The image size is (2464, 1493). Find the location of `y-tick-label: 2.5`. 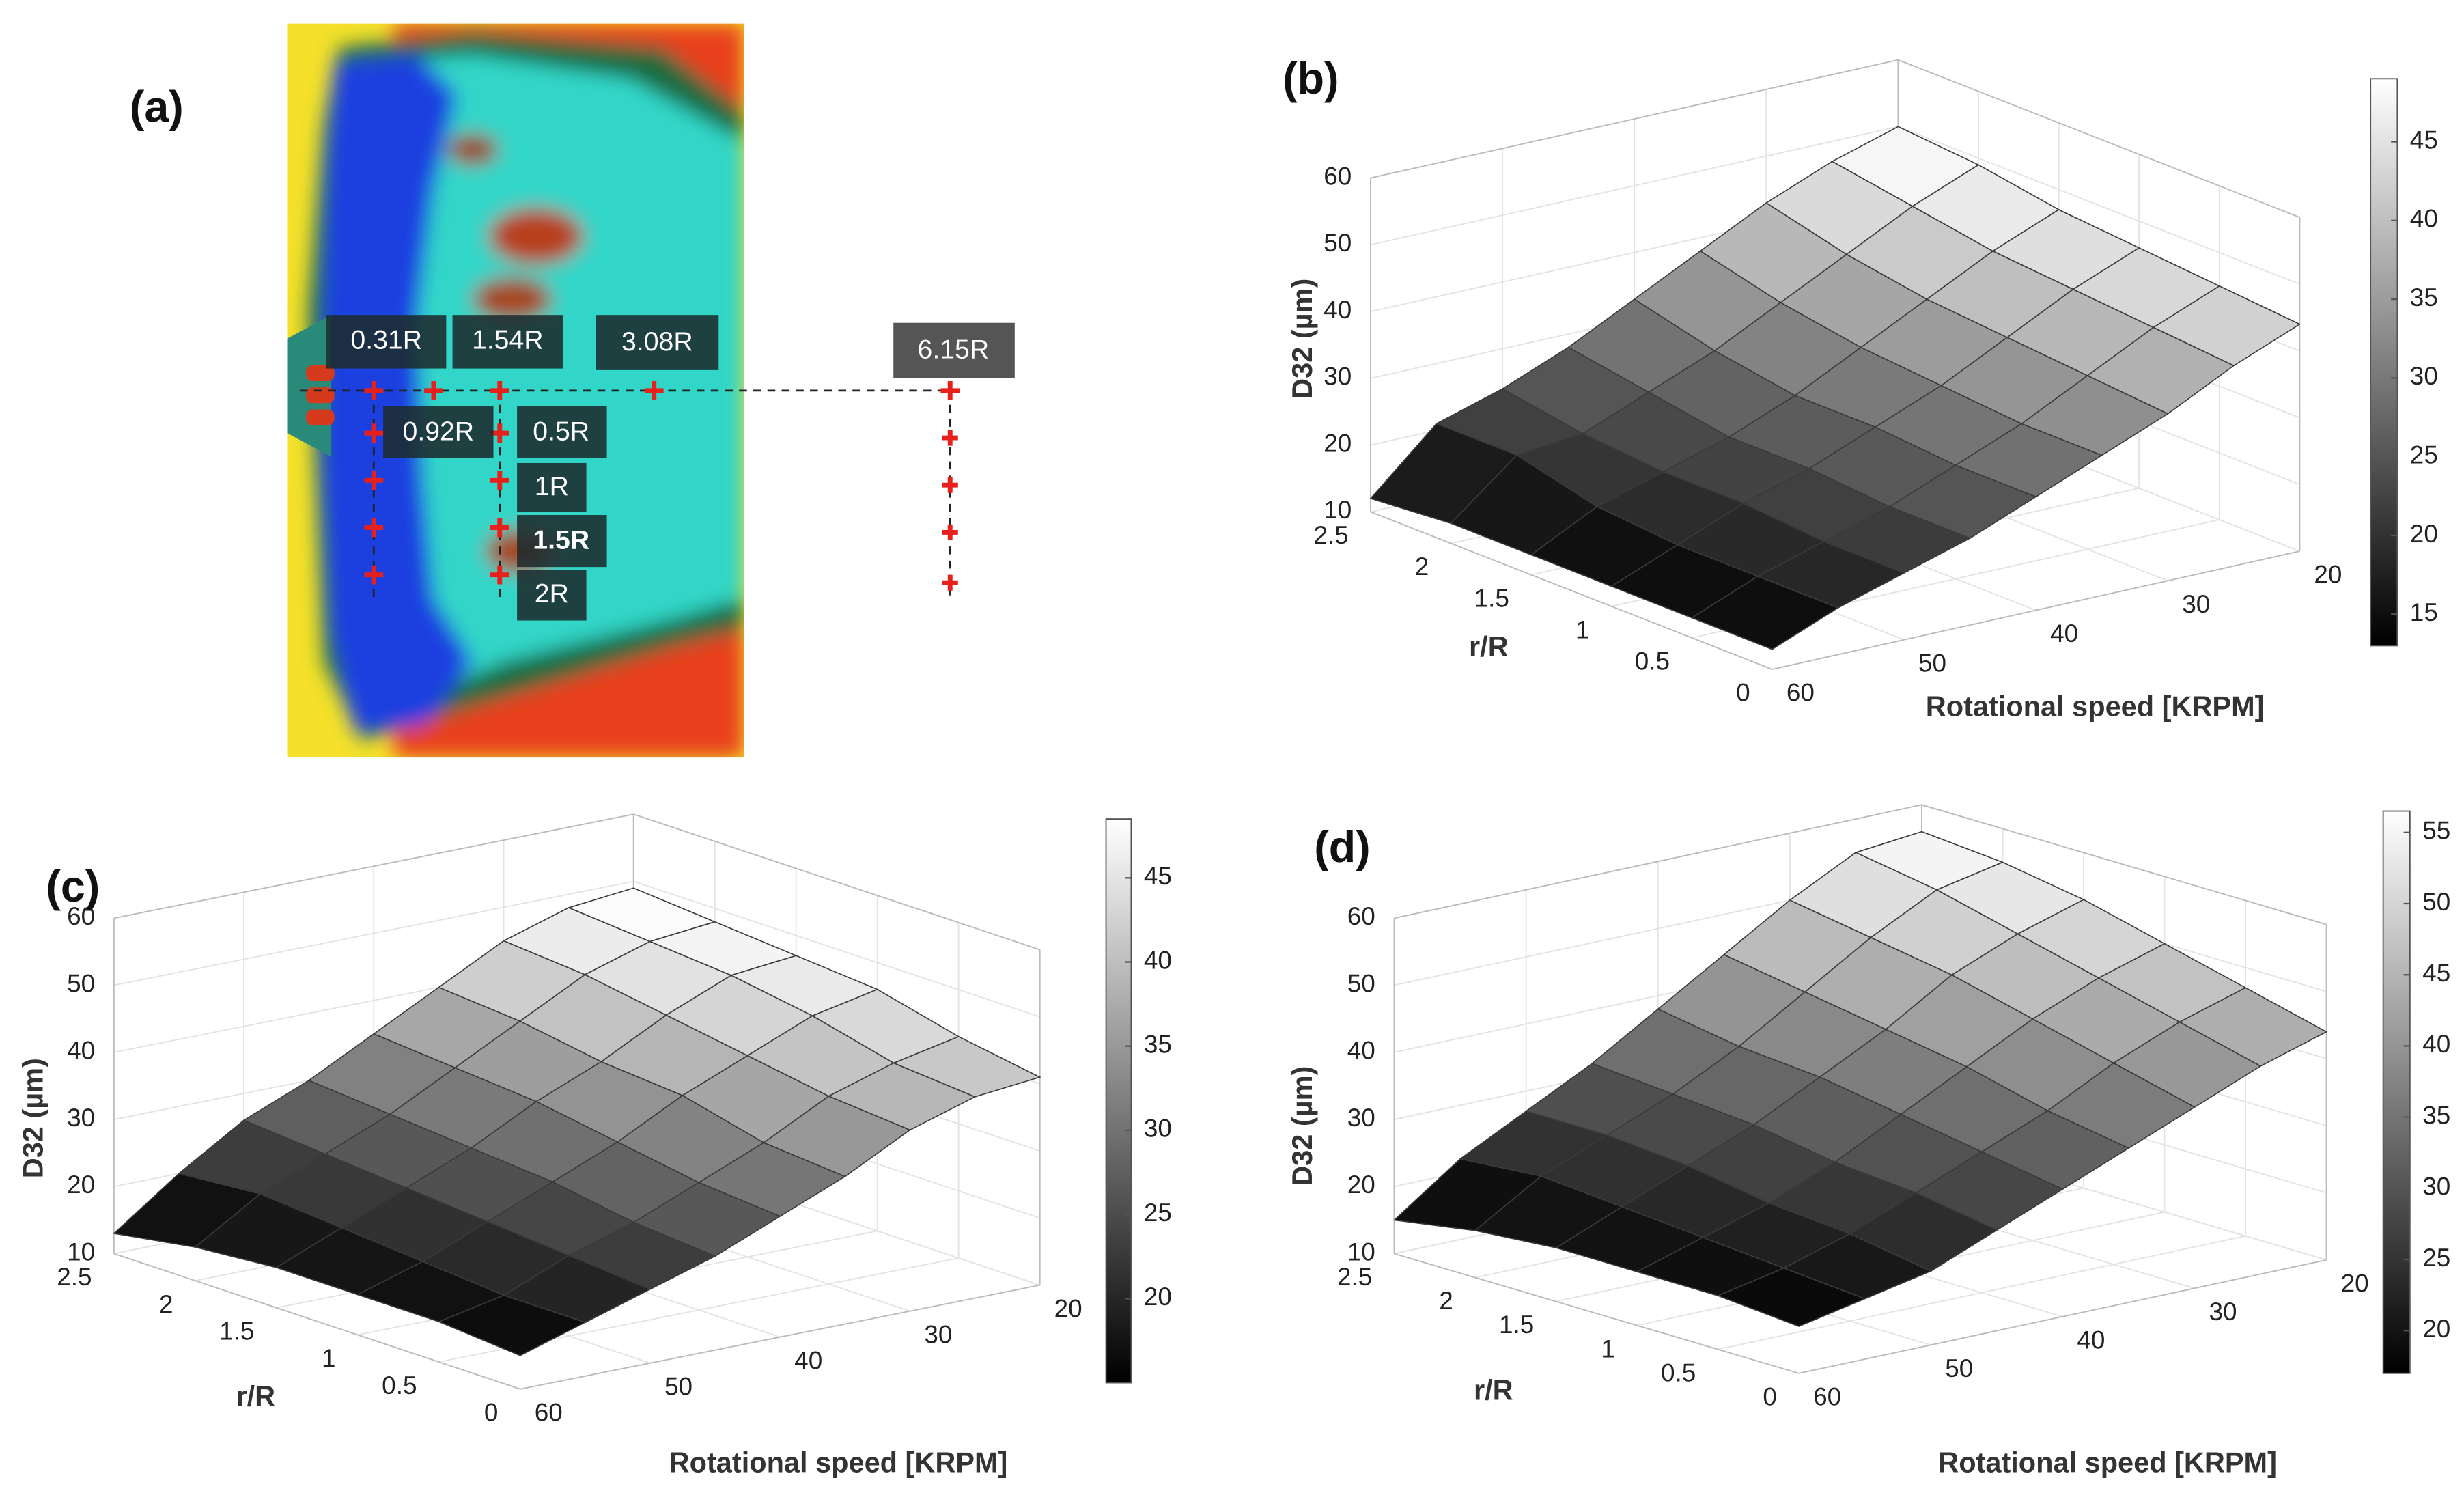

y-tick-label: 2.5 is located at coordinates (1354, 1277).